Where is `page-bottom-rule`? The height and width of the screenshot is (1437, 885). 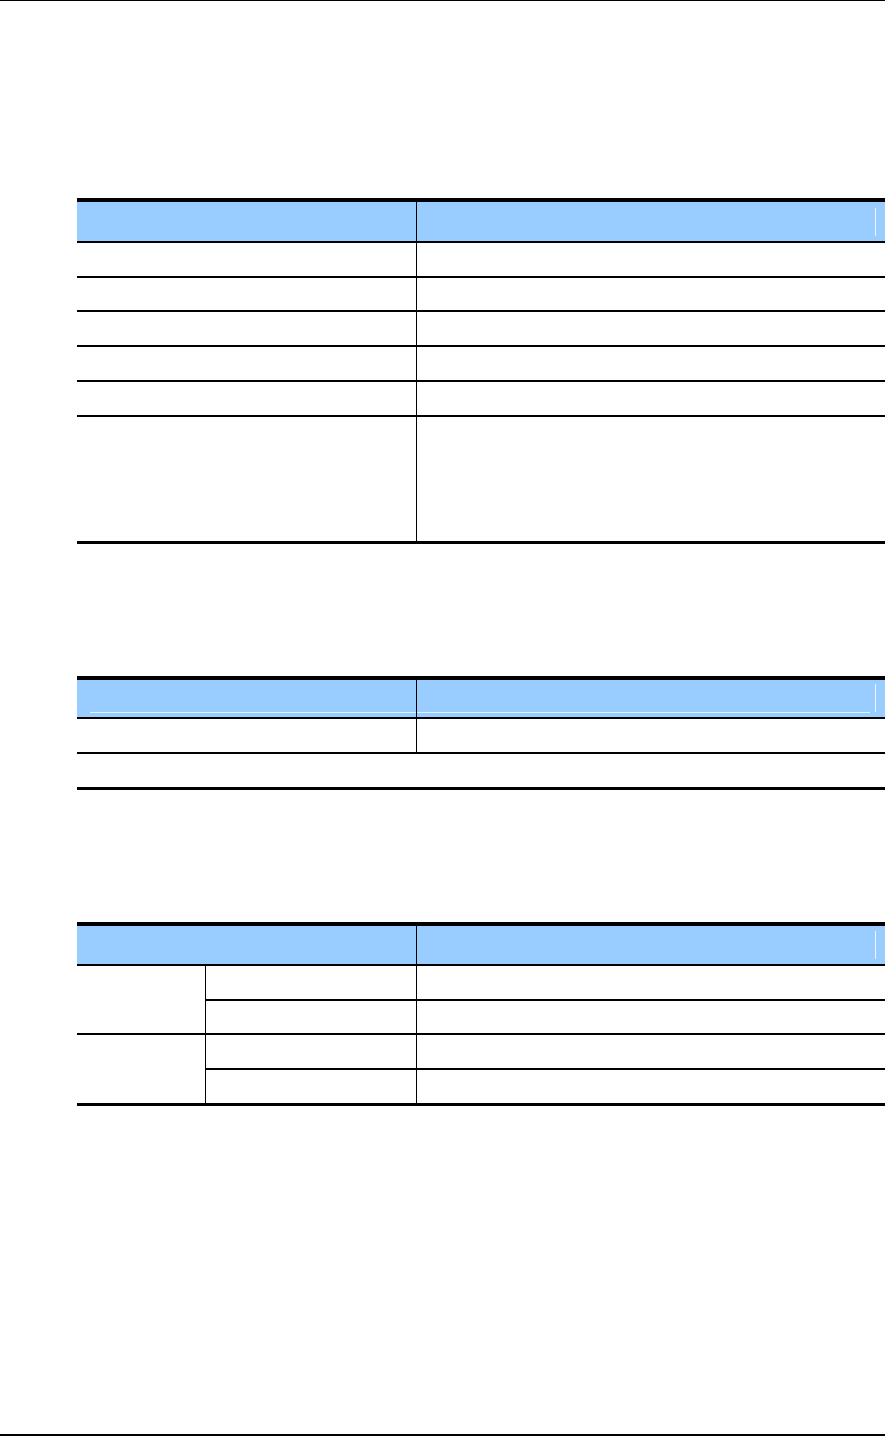 page-bottom-rule is located at coordinates (442, 1435).